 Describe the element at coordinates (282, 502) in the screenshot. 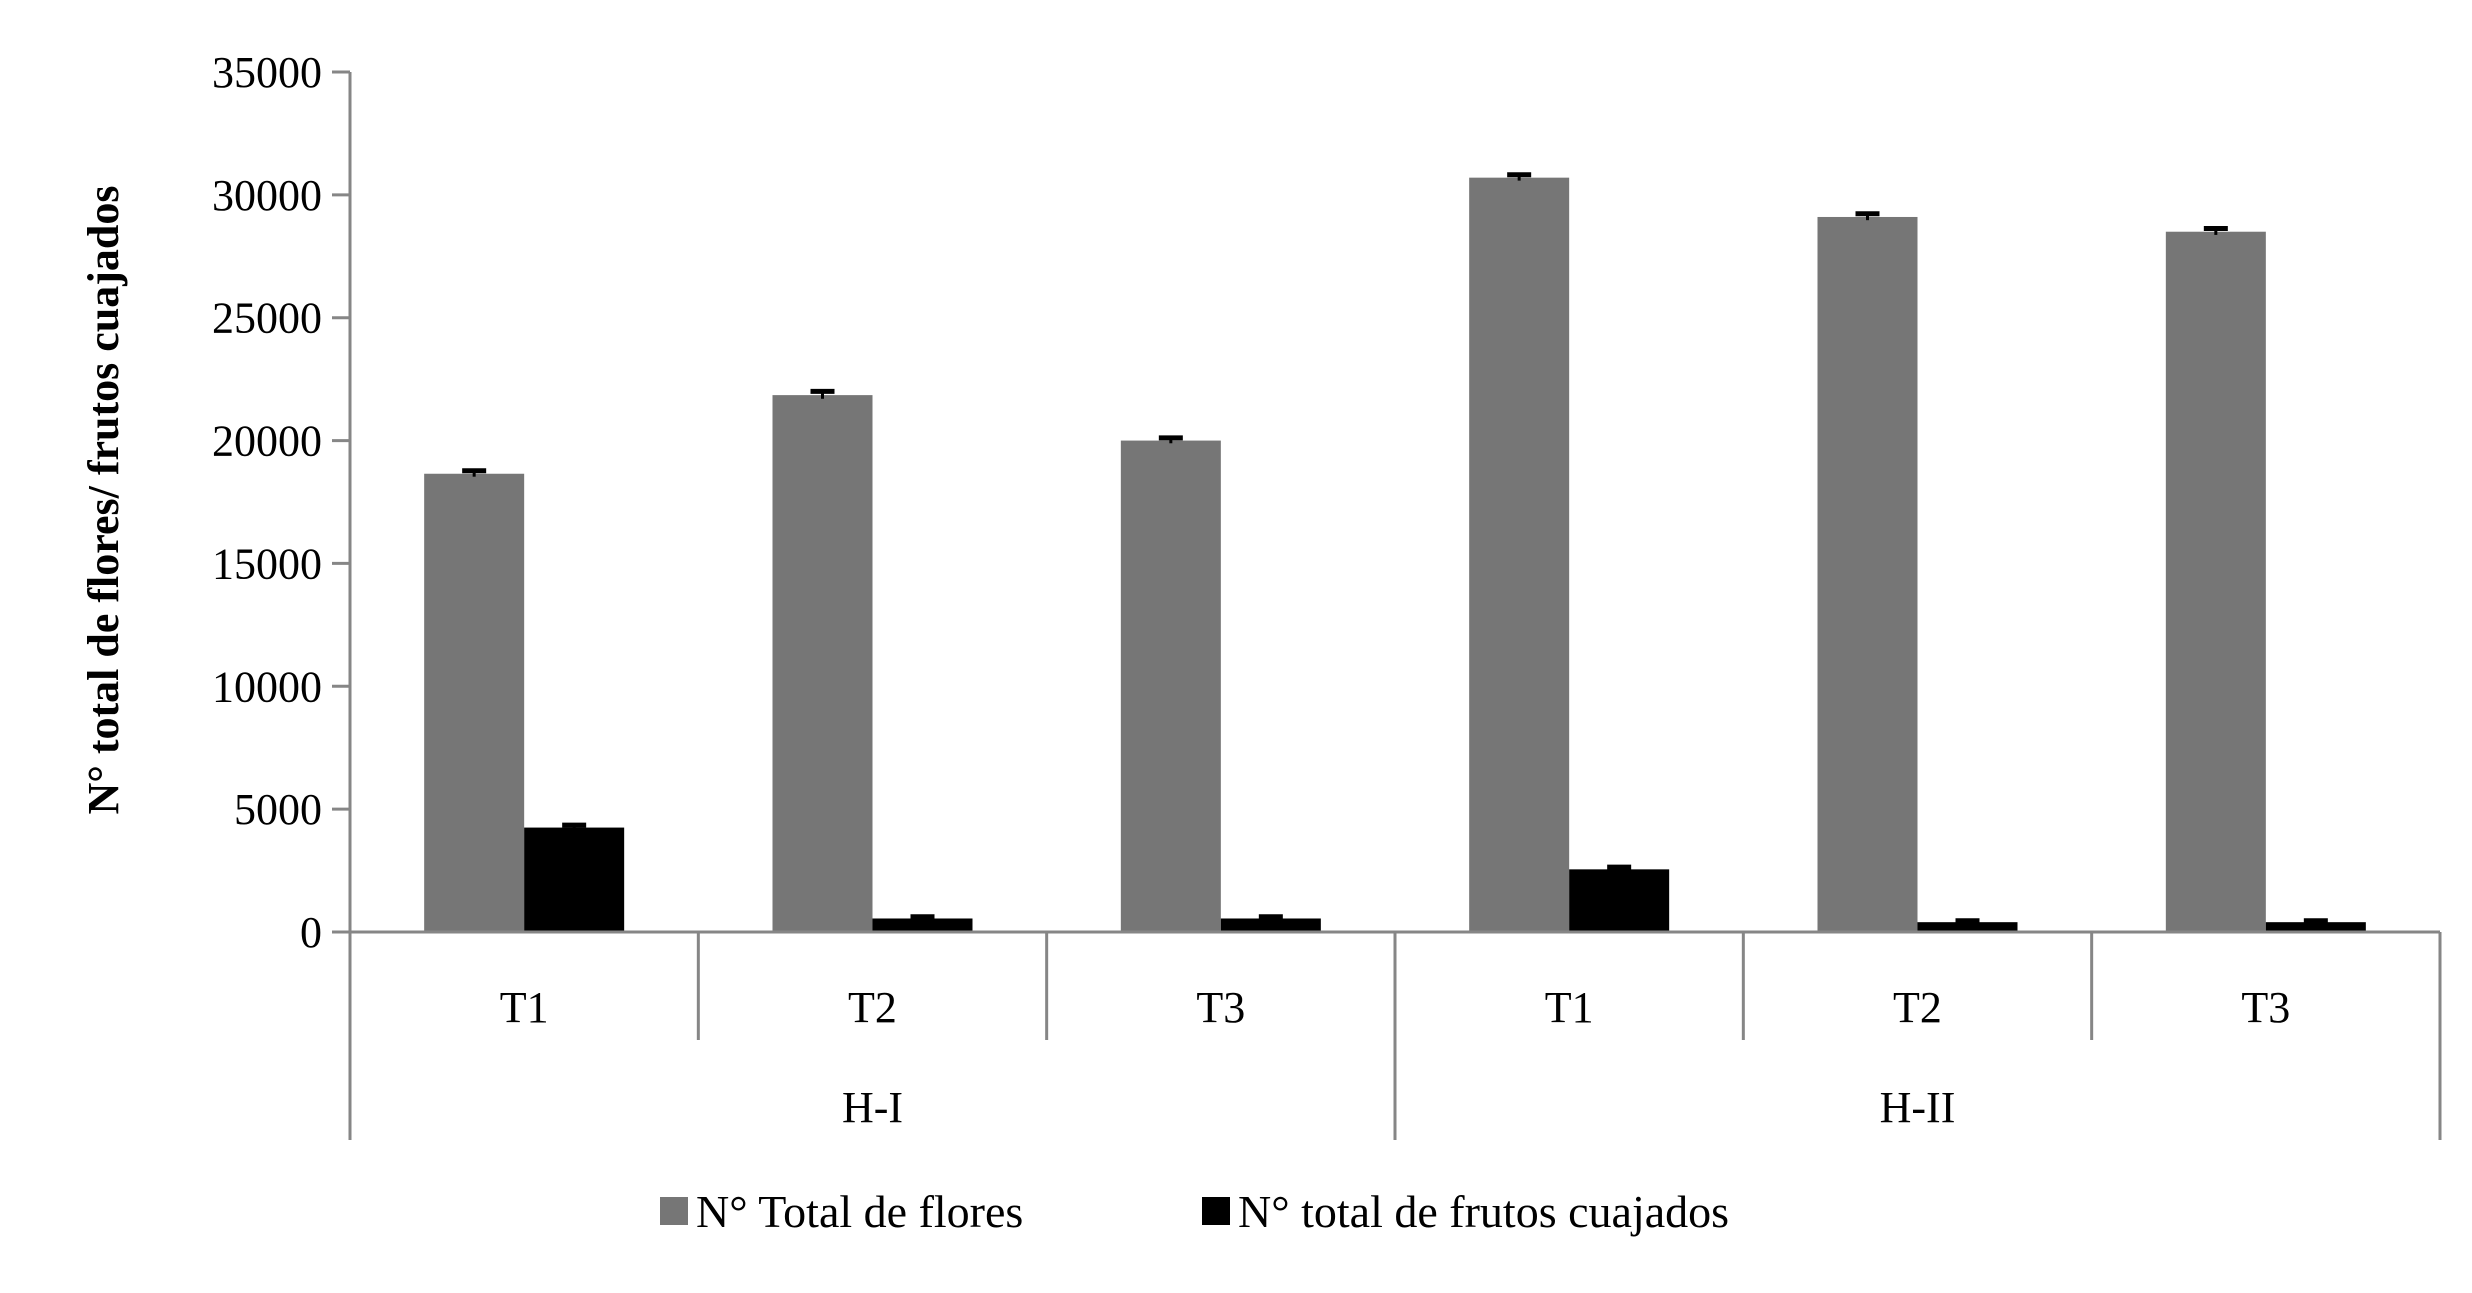

I see `y-axis-ticks: 0 5000 10000 15000 20000 25000 30000 35000` at that location.